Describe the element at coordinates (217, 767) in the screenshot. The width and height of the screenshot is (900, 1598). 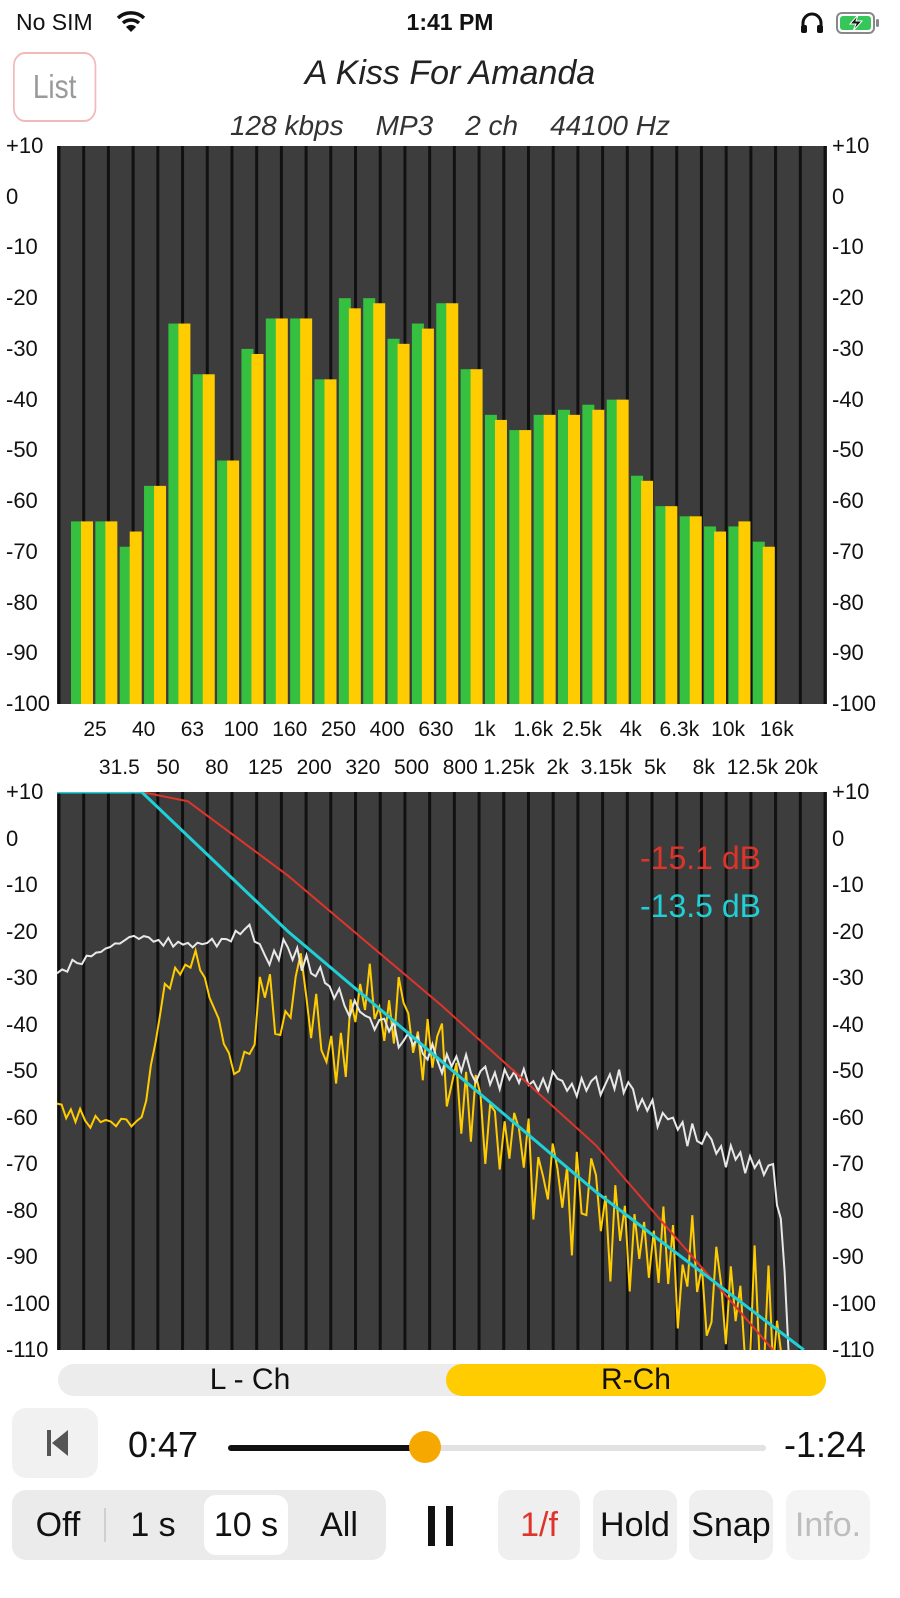
I see `x-tick-label: 80` at that location.